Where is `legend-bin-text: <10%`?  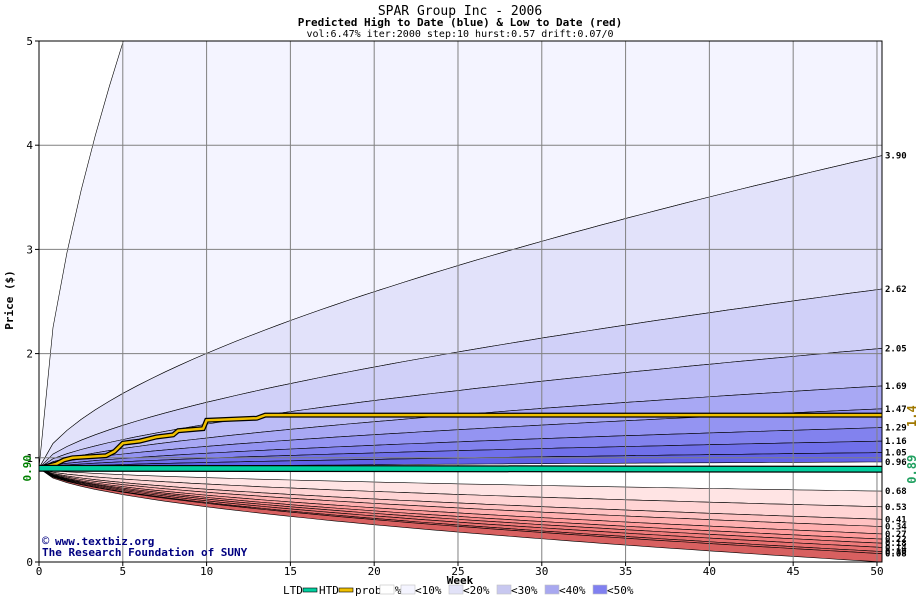 legend-bin-text: <10% is located at coordinates (428, 590).